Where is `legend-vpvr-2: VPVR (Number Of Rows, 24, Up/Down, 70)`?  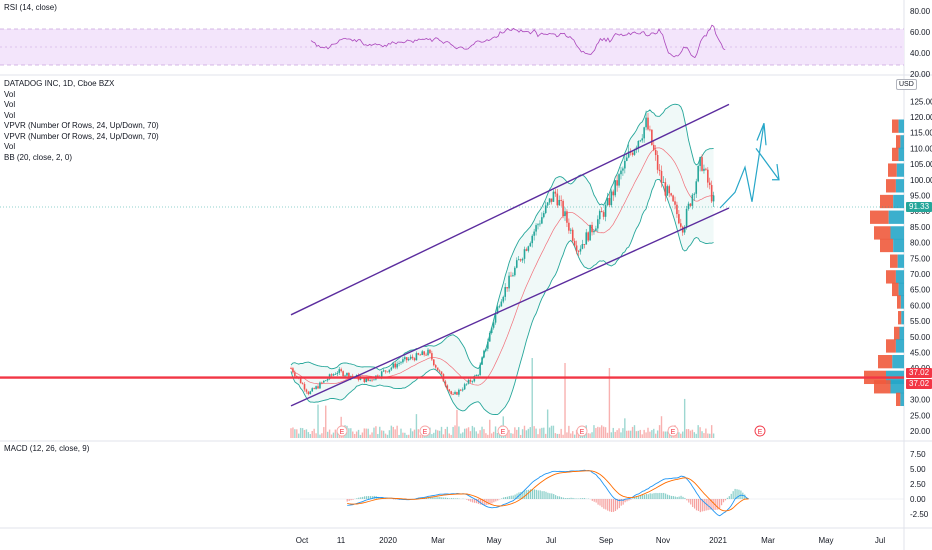 legend-vpvr-2: VPVR (Number Of Rows, 24, Up/Down, 70) is located at coordinates (81, 136).